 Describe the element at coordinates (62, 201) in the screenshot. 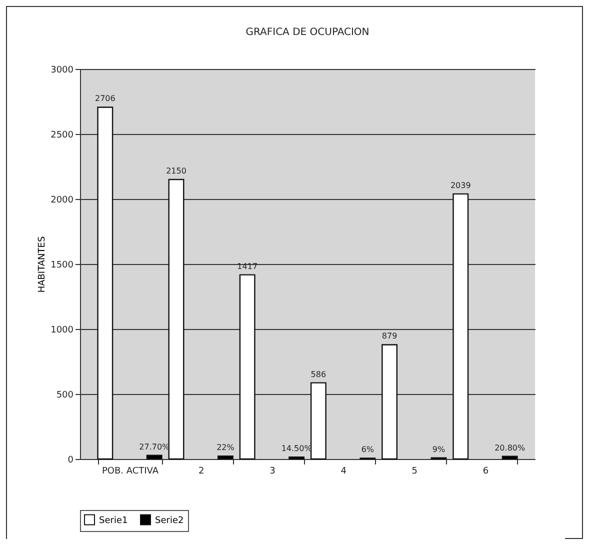

I see `y-tick-label: 2000` at that location.